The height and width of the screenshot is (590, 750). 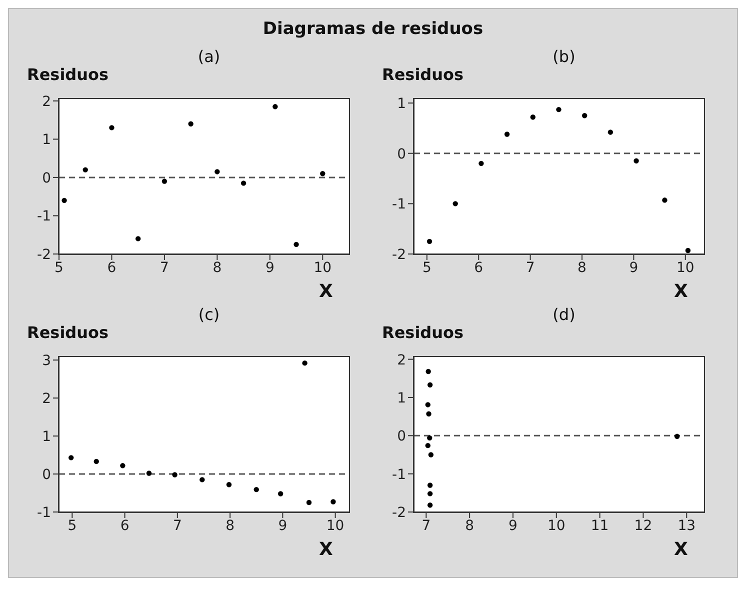 I want to click on x-tick-label: 12, so click(x=643, y=526).